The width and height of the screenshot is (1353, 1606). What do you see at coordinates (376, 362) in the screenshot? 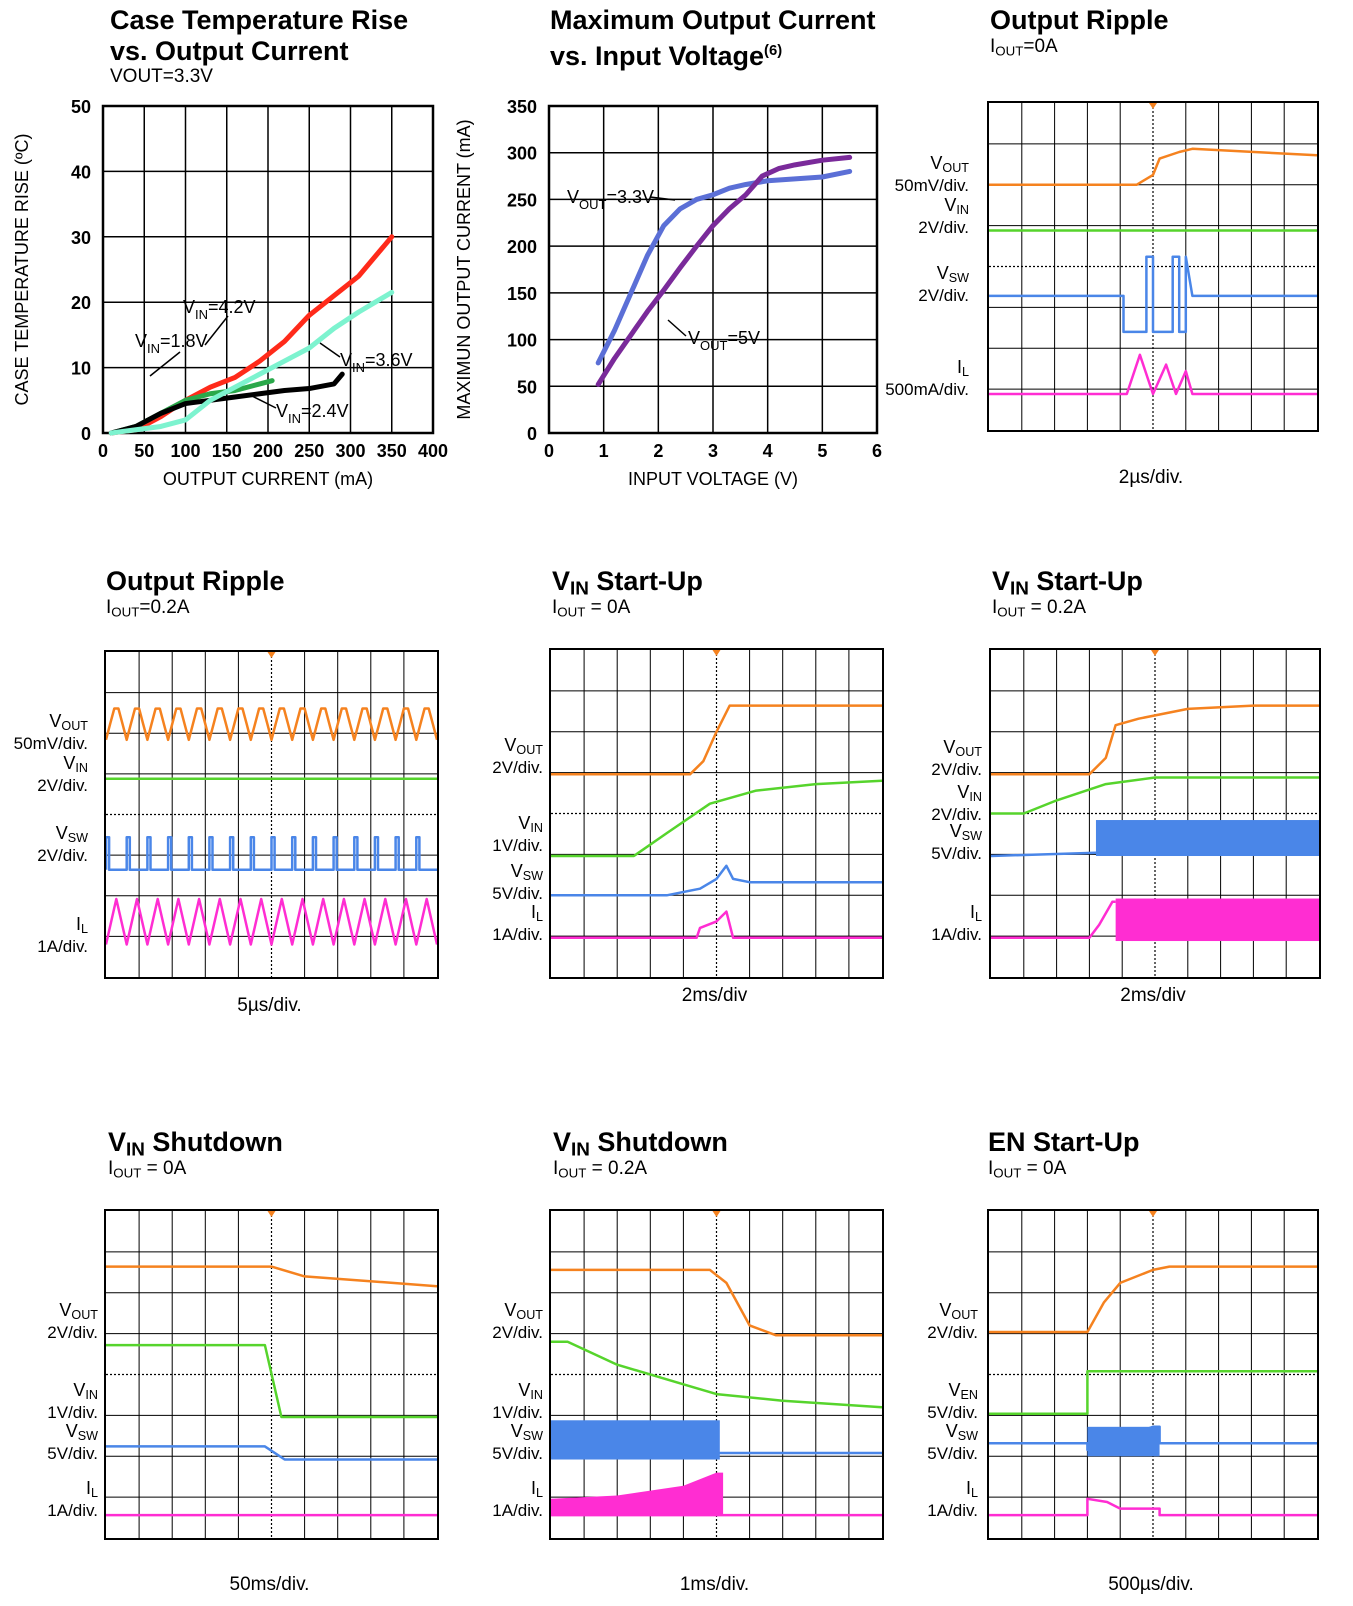
I see `annotation-label: VIN=3.6V` at bounding box center [376, 362].